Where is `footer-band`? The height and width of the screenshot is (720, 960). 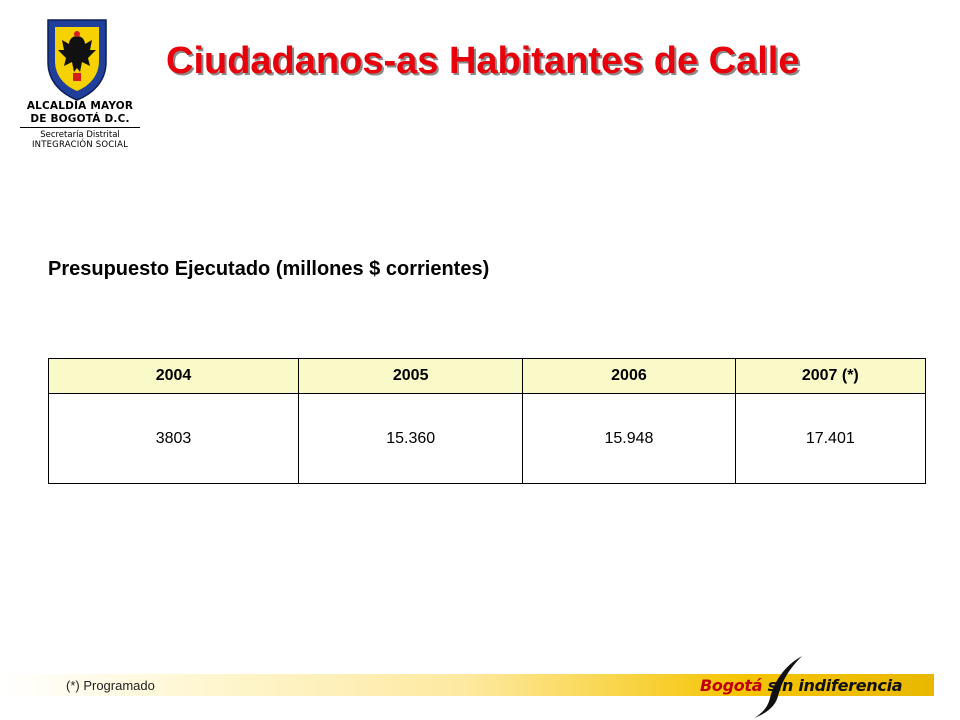
footer-band is located at coordinates (467, 685).